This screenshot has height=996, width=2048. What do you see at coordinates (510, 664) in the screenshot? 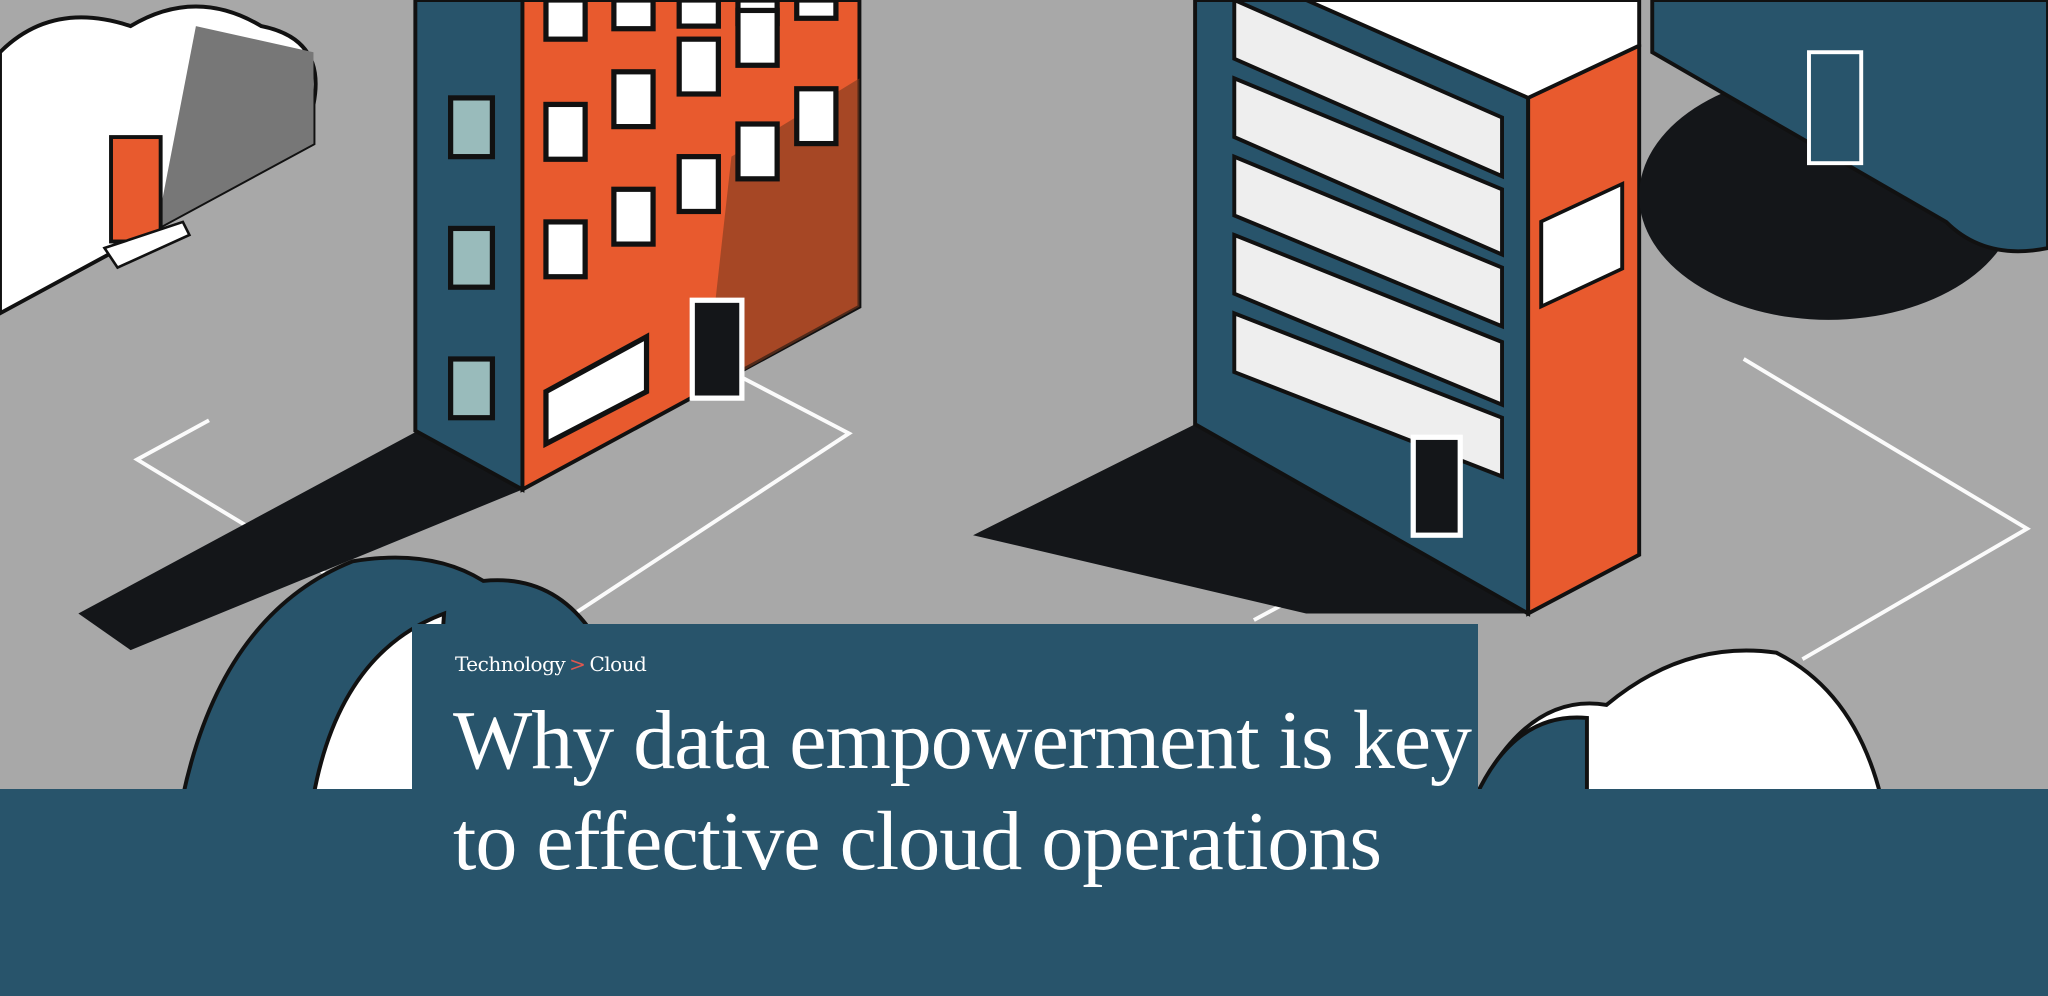
I see `breadcrumb-technology: Technology` at bounding box center [510, 664].